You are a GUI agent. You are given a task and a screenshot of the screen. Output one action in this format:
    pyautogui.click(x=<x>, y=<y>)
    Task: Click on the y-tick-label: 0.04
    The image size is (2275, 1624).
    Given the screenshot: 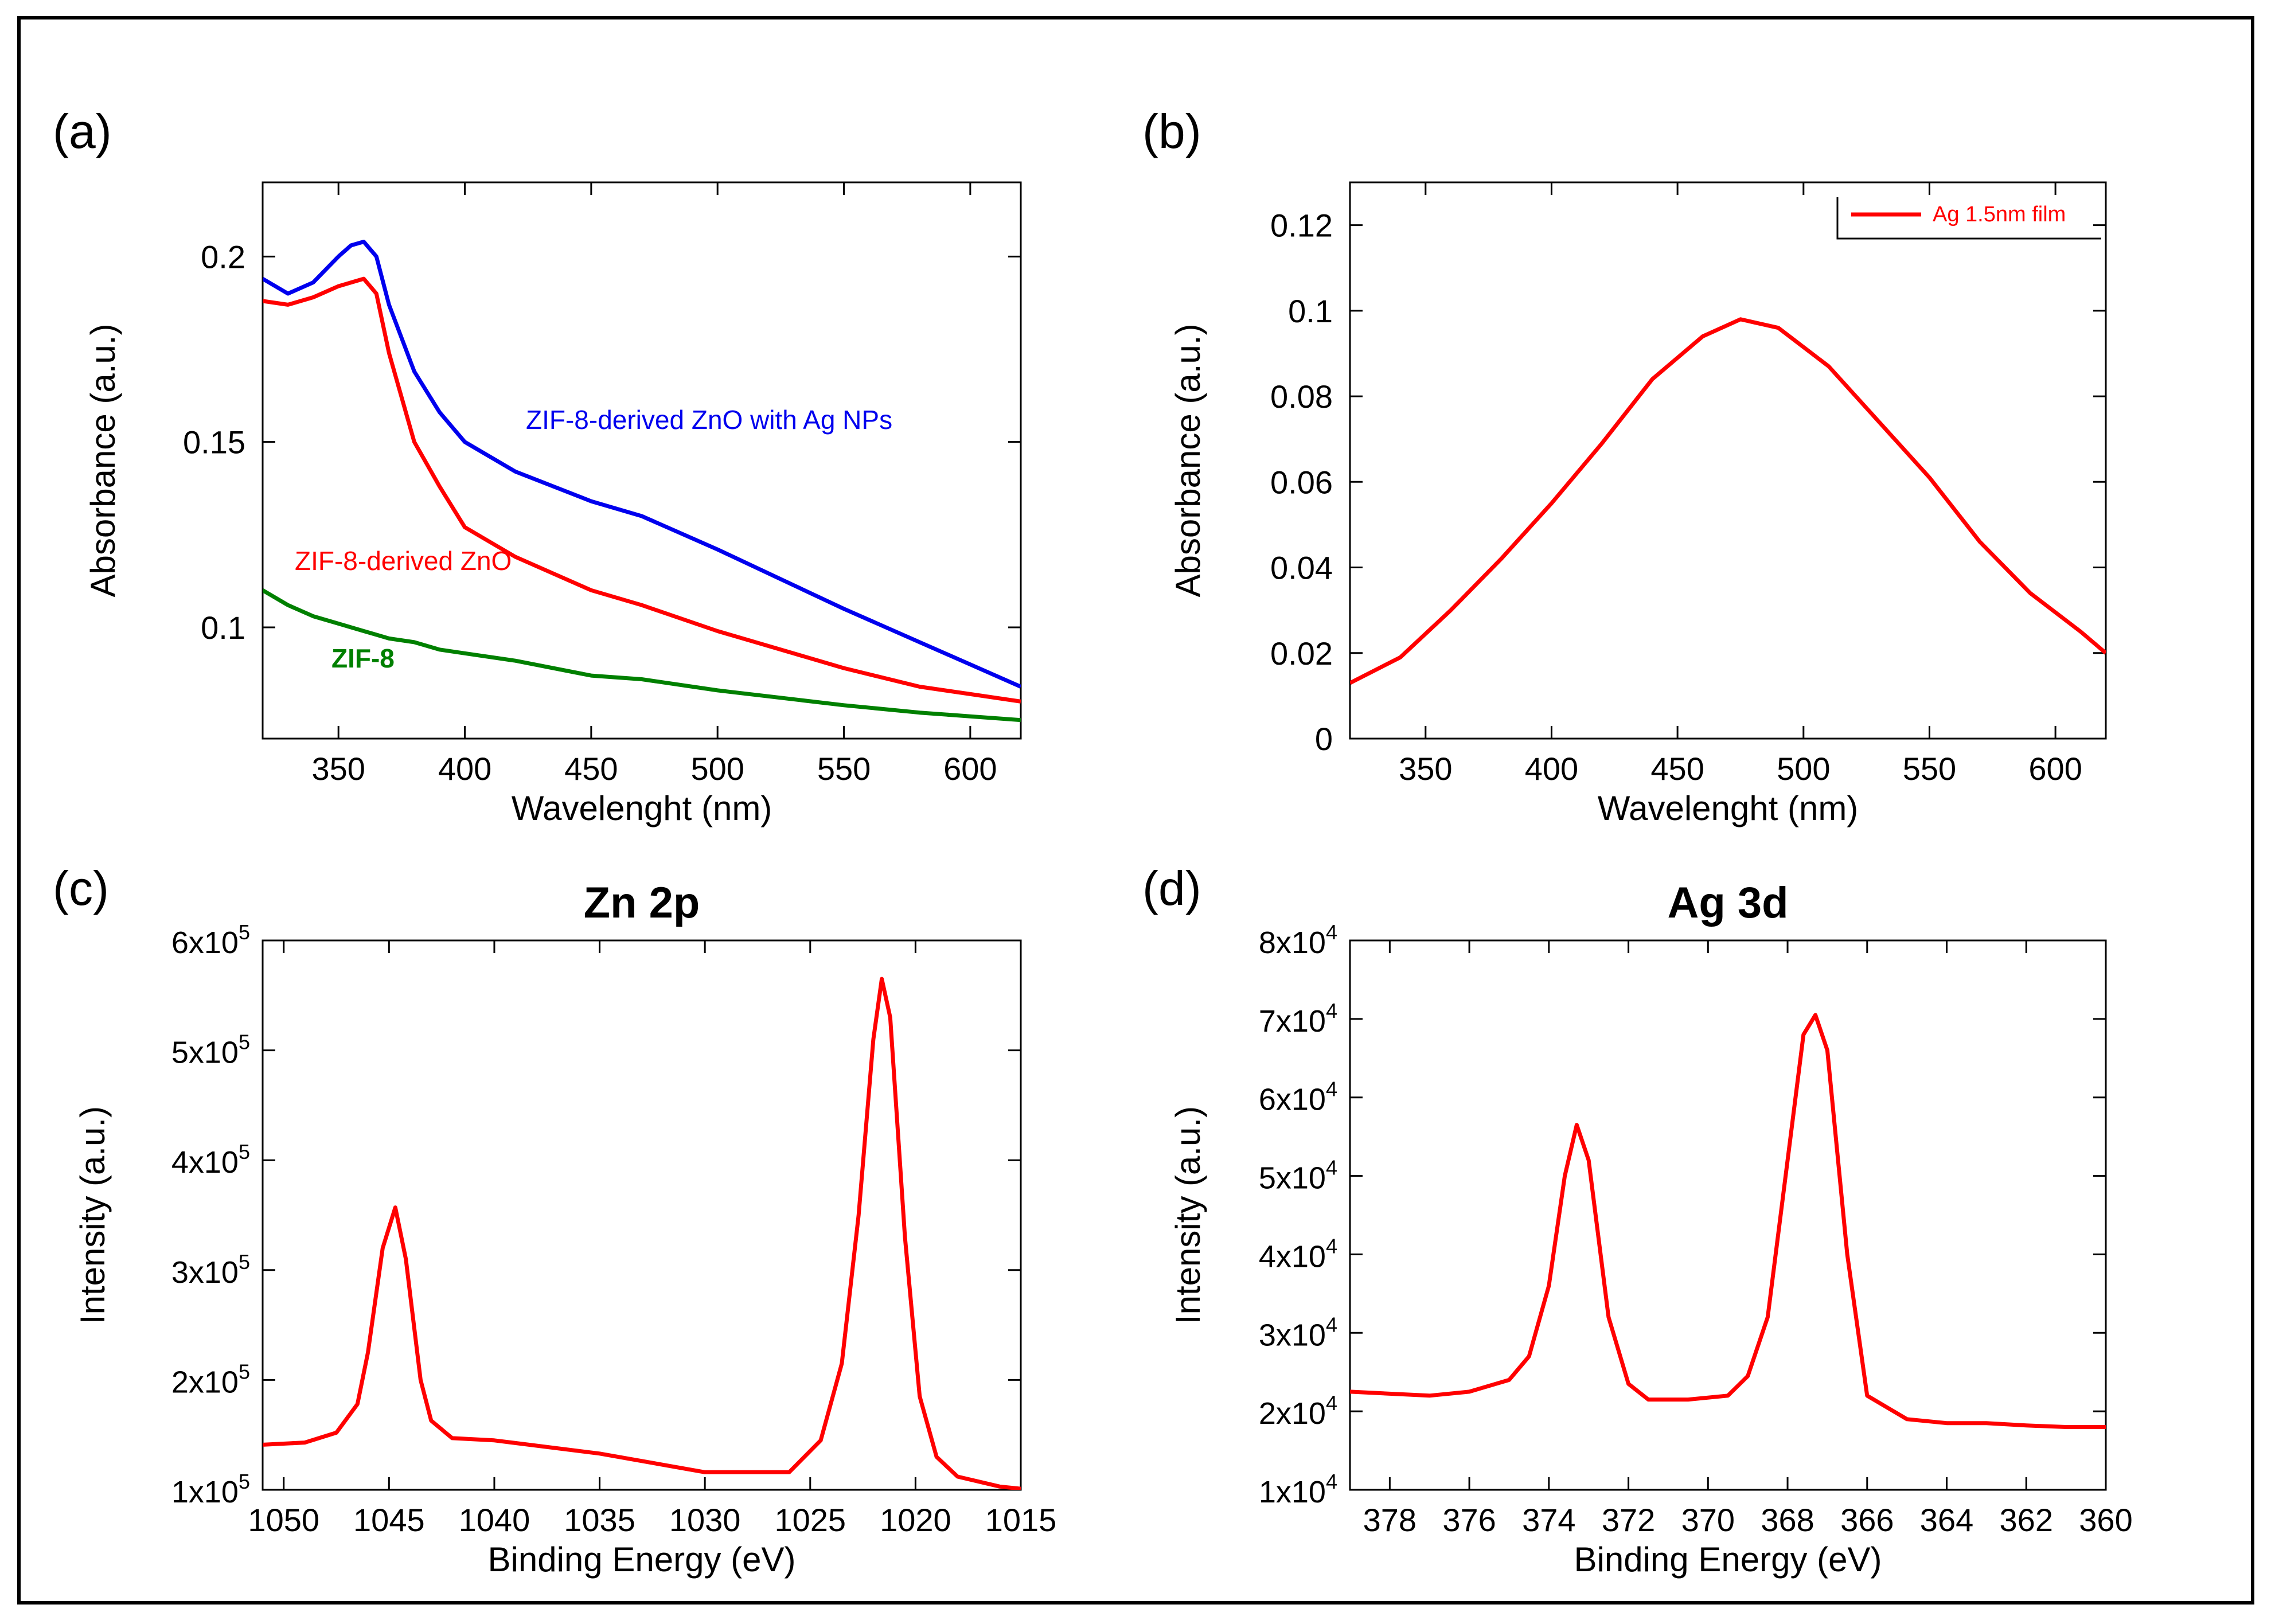 What is the action you would take?
    pyautogui.click(x=1301, y=568)
    